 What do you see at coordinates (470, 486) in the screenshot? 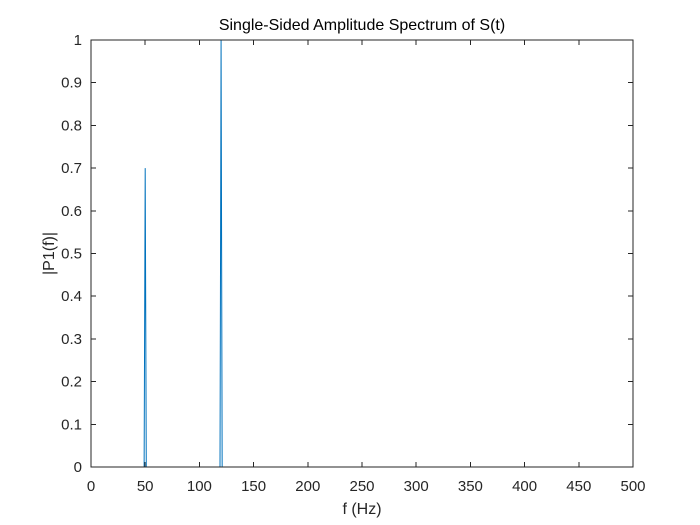
I see `x-tick-label-7: 350` at bounding box center [470, 486].